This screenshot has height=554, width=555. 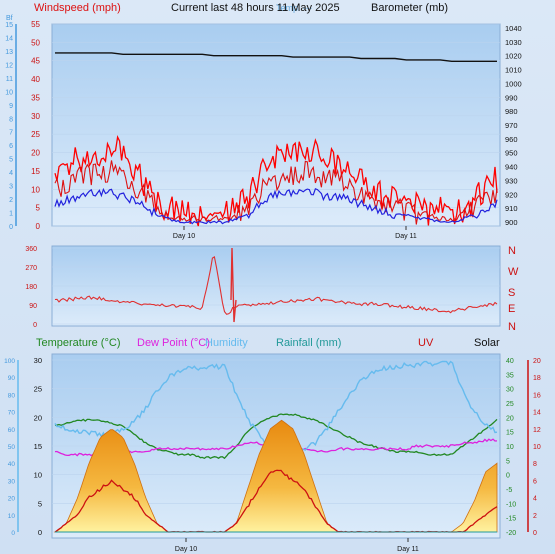 What do you see at coordinates (511, 111) in the screenshot?
I see `right-tick-label: 980` at bounding box center [511, 111].